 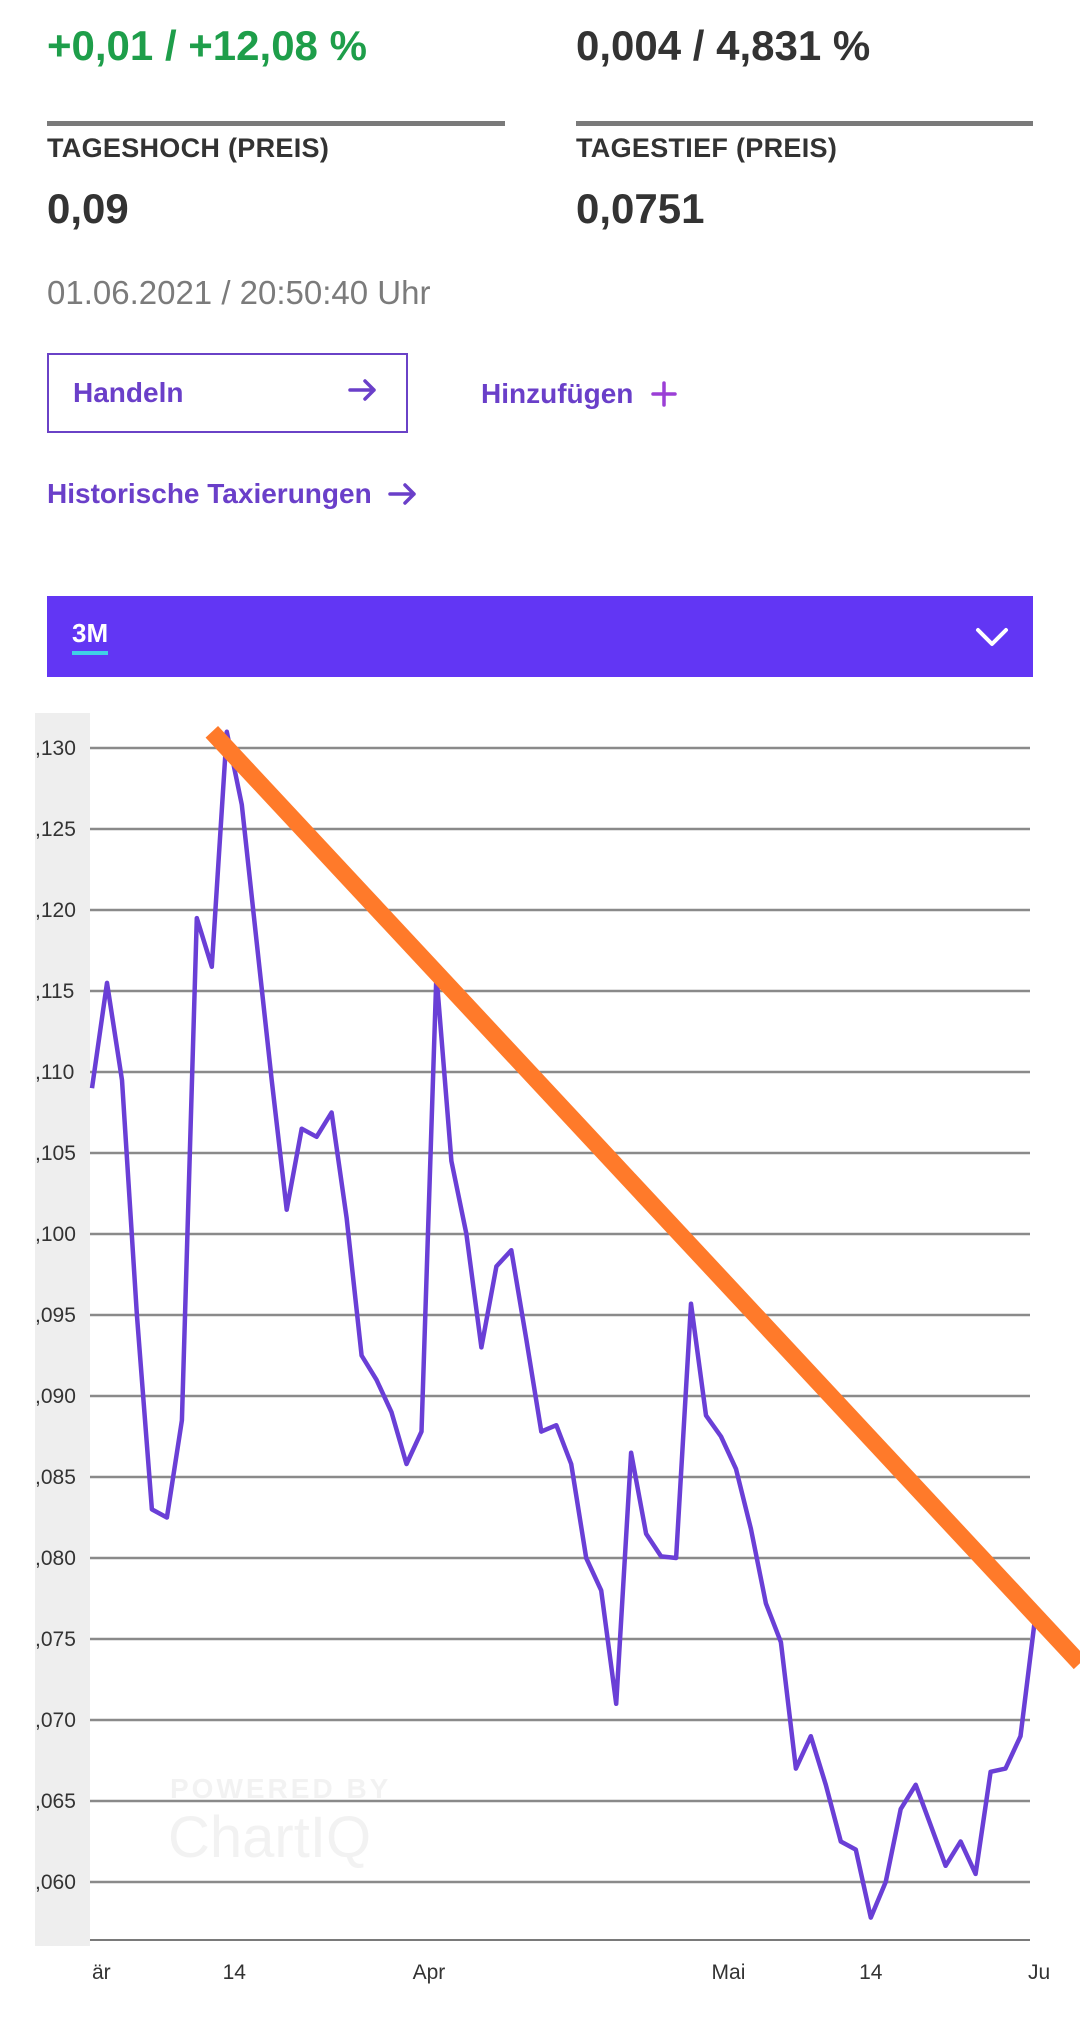 What do you see at coordinates (729, 1972) in the screenshot?
I see `x-tick-label: Mai` at bounding box center [729, 1972].